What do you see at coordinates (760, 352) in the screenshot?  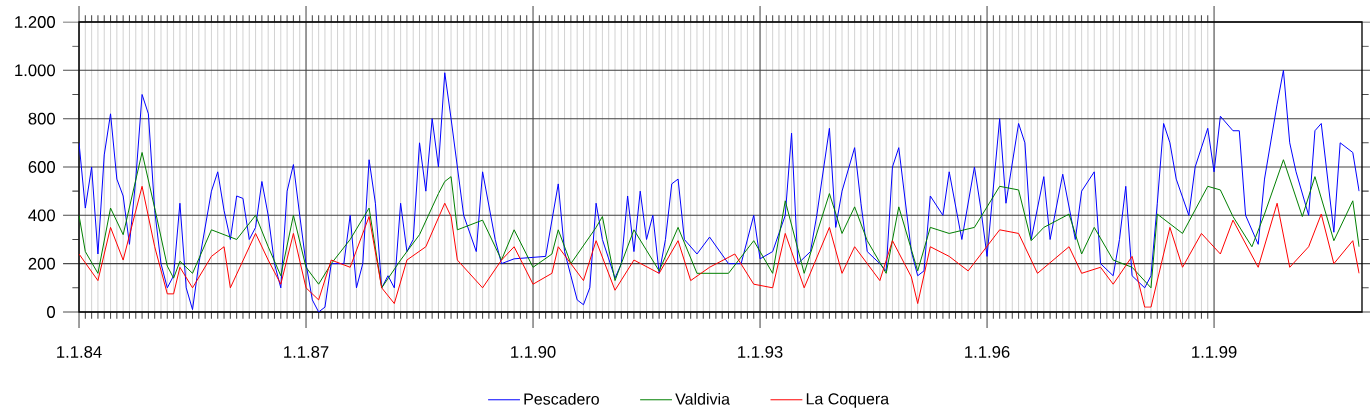 I see `x-tick-label: 1.1.93` at bounding box center [760, 352].